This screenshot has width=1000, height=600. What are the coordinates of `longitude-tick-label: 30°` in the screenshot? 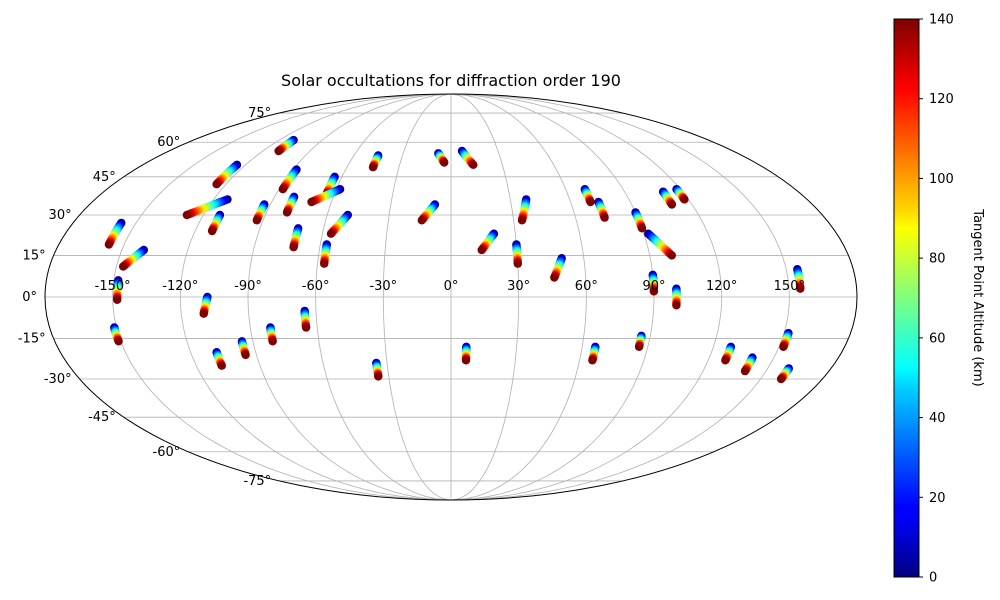 It's located at (518, 286).